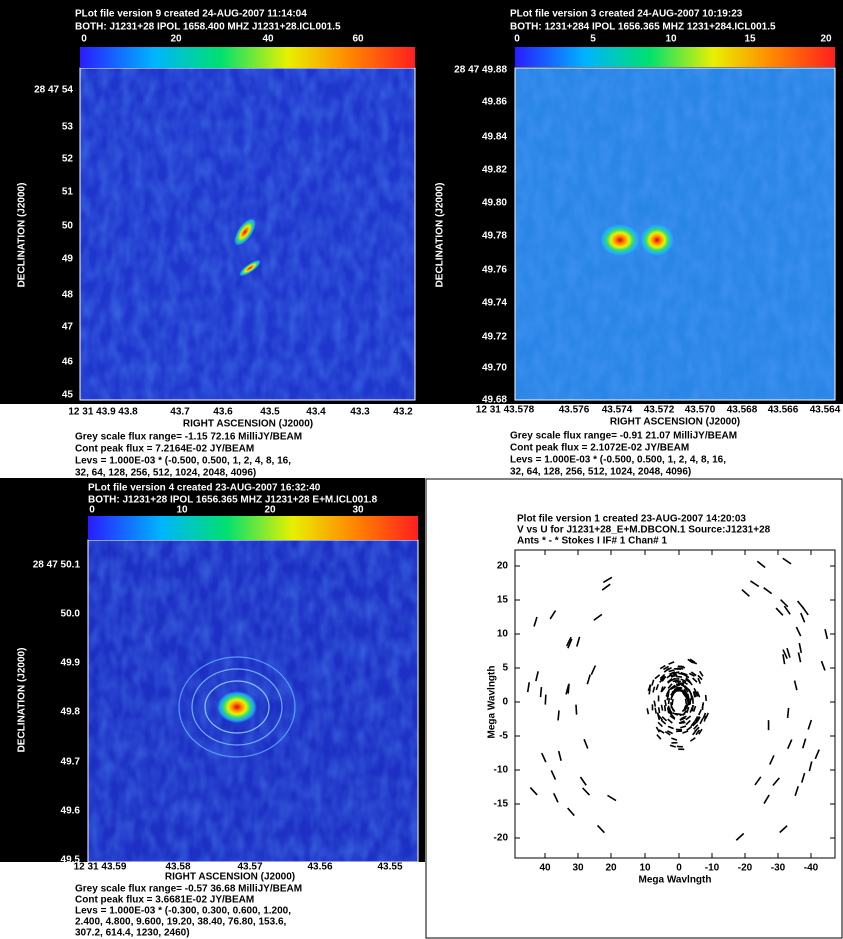 This screenshot has width=843, height=939. I want to click on image-frame, so click(675, 234).